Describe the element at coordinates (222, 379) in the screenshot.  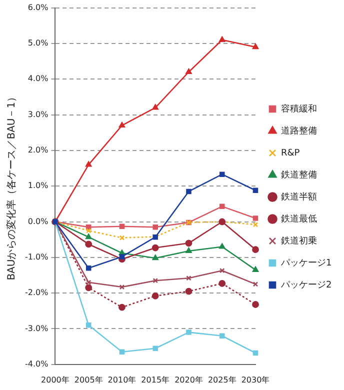
I see `x-tick-label: 2025年` at that location.